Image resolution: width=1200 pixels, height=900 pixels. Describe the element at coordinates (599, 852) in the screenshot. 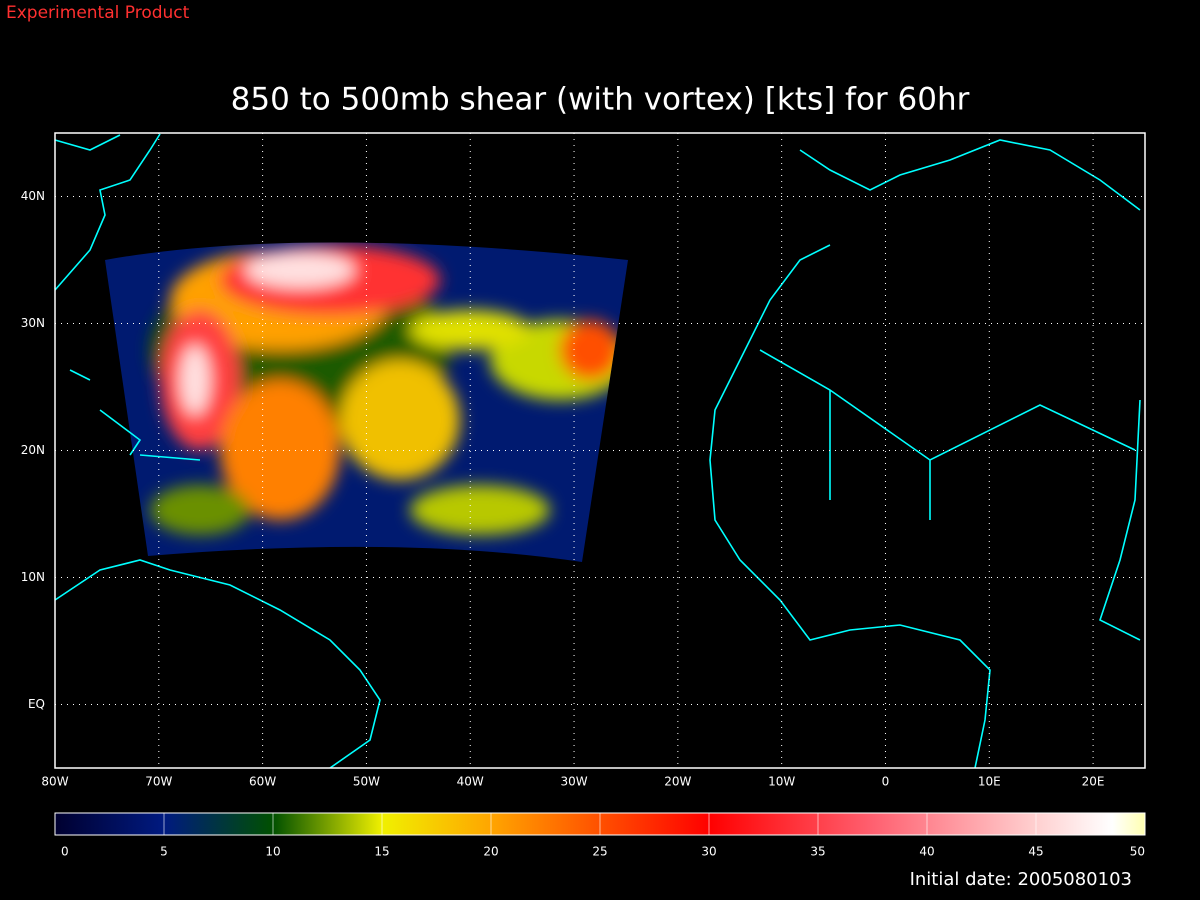

I see `colorbar-tick-label: 25` at that location.